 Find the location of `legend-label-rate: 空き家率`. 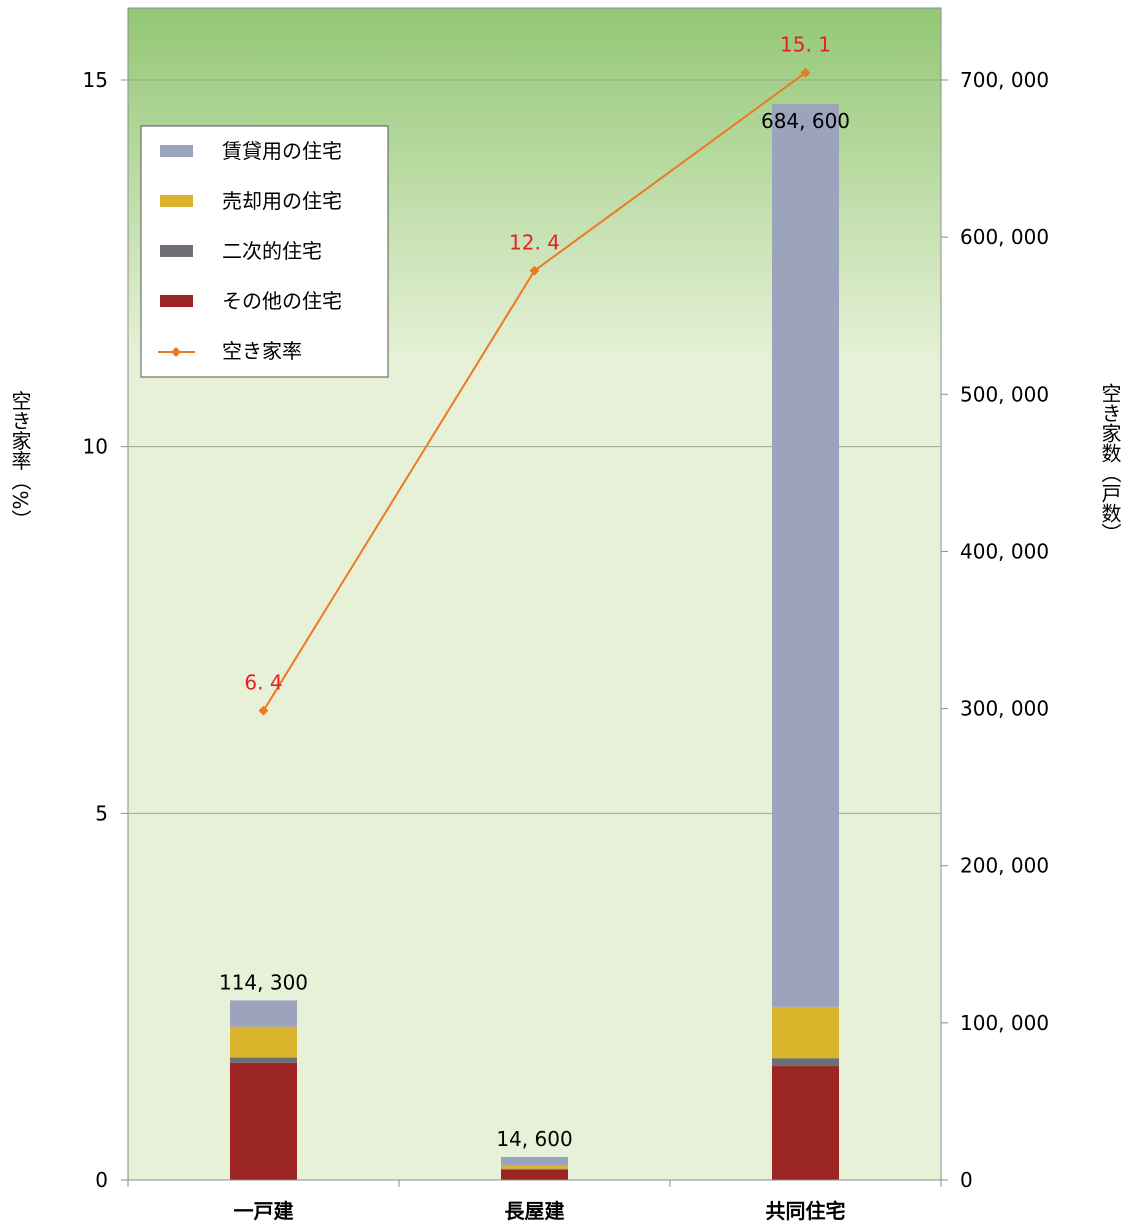

legend-label-rate: 空き家率 is located at coordinates (262, 351).